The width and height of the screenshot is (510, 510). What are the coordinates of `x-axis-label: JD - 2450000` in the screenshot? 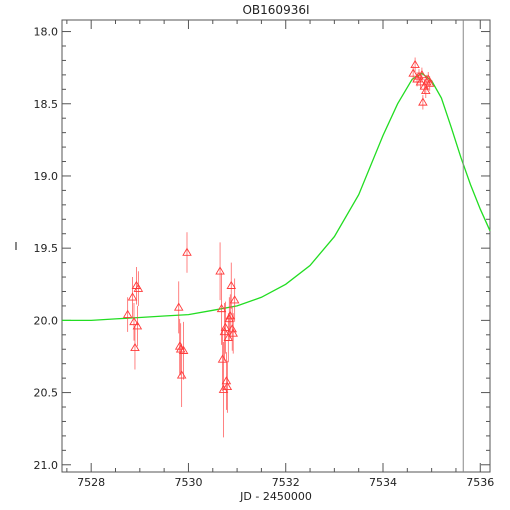 It's located at (275, 496).